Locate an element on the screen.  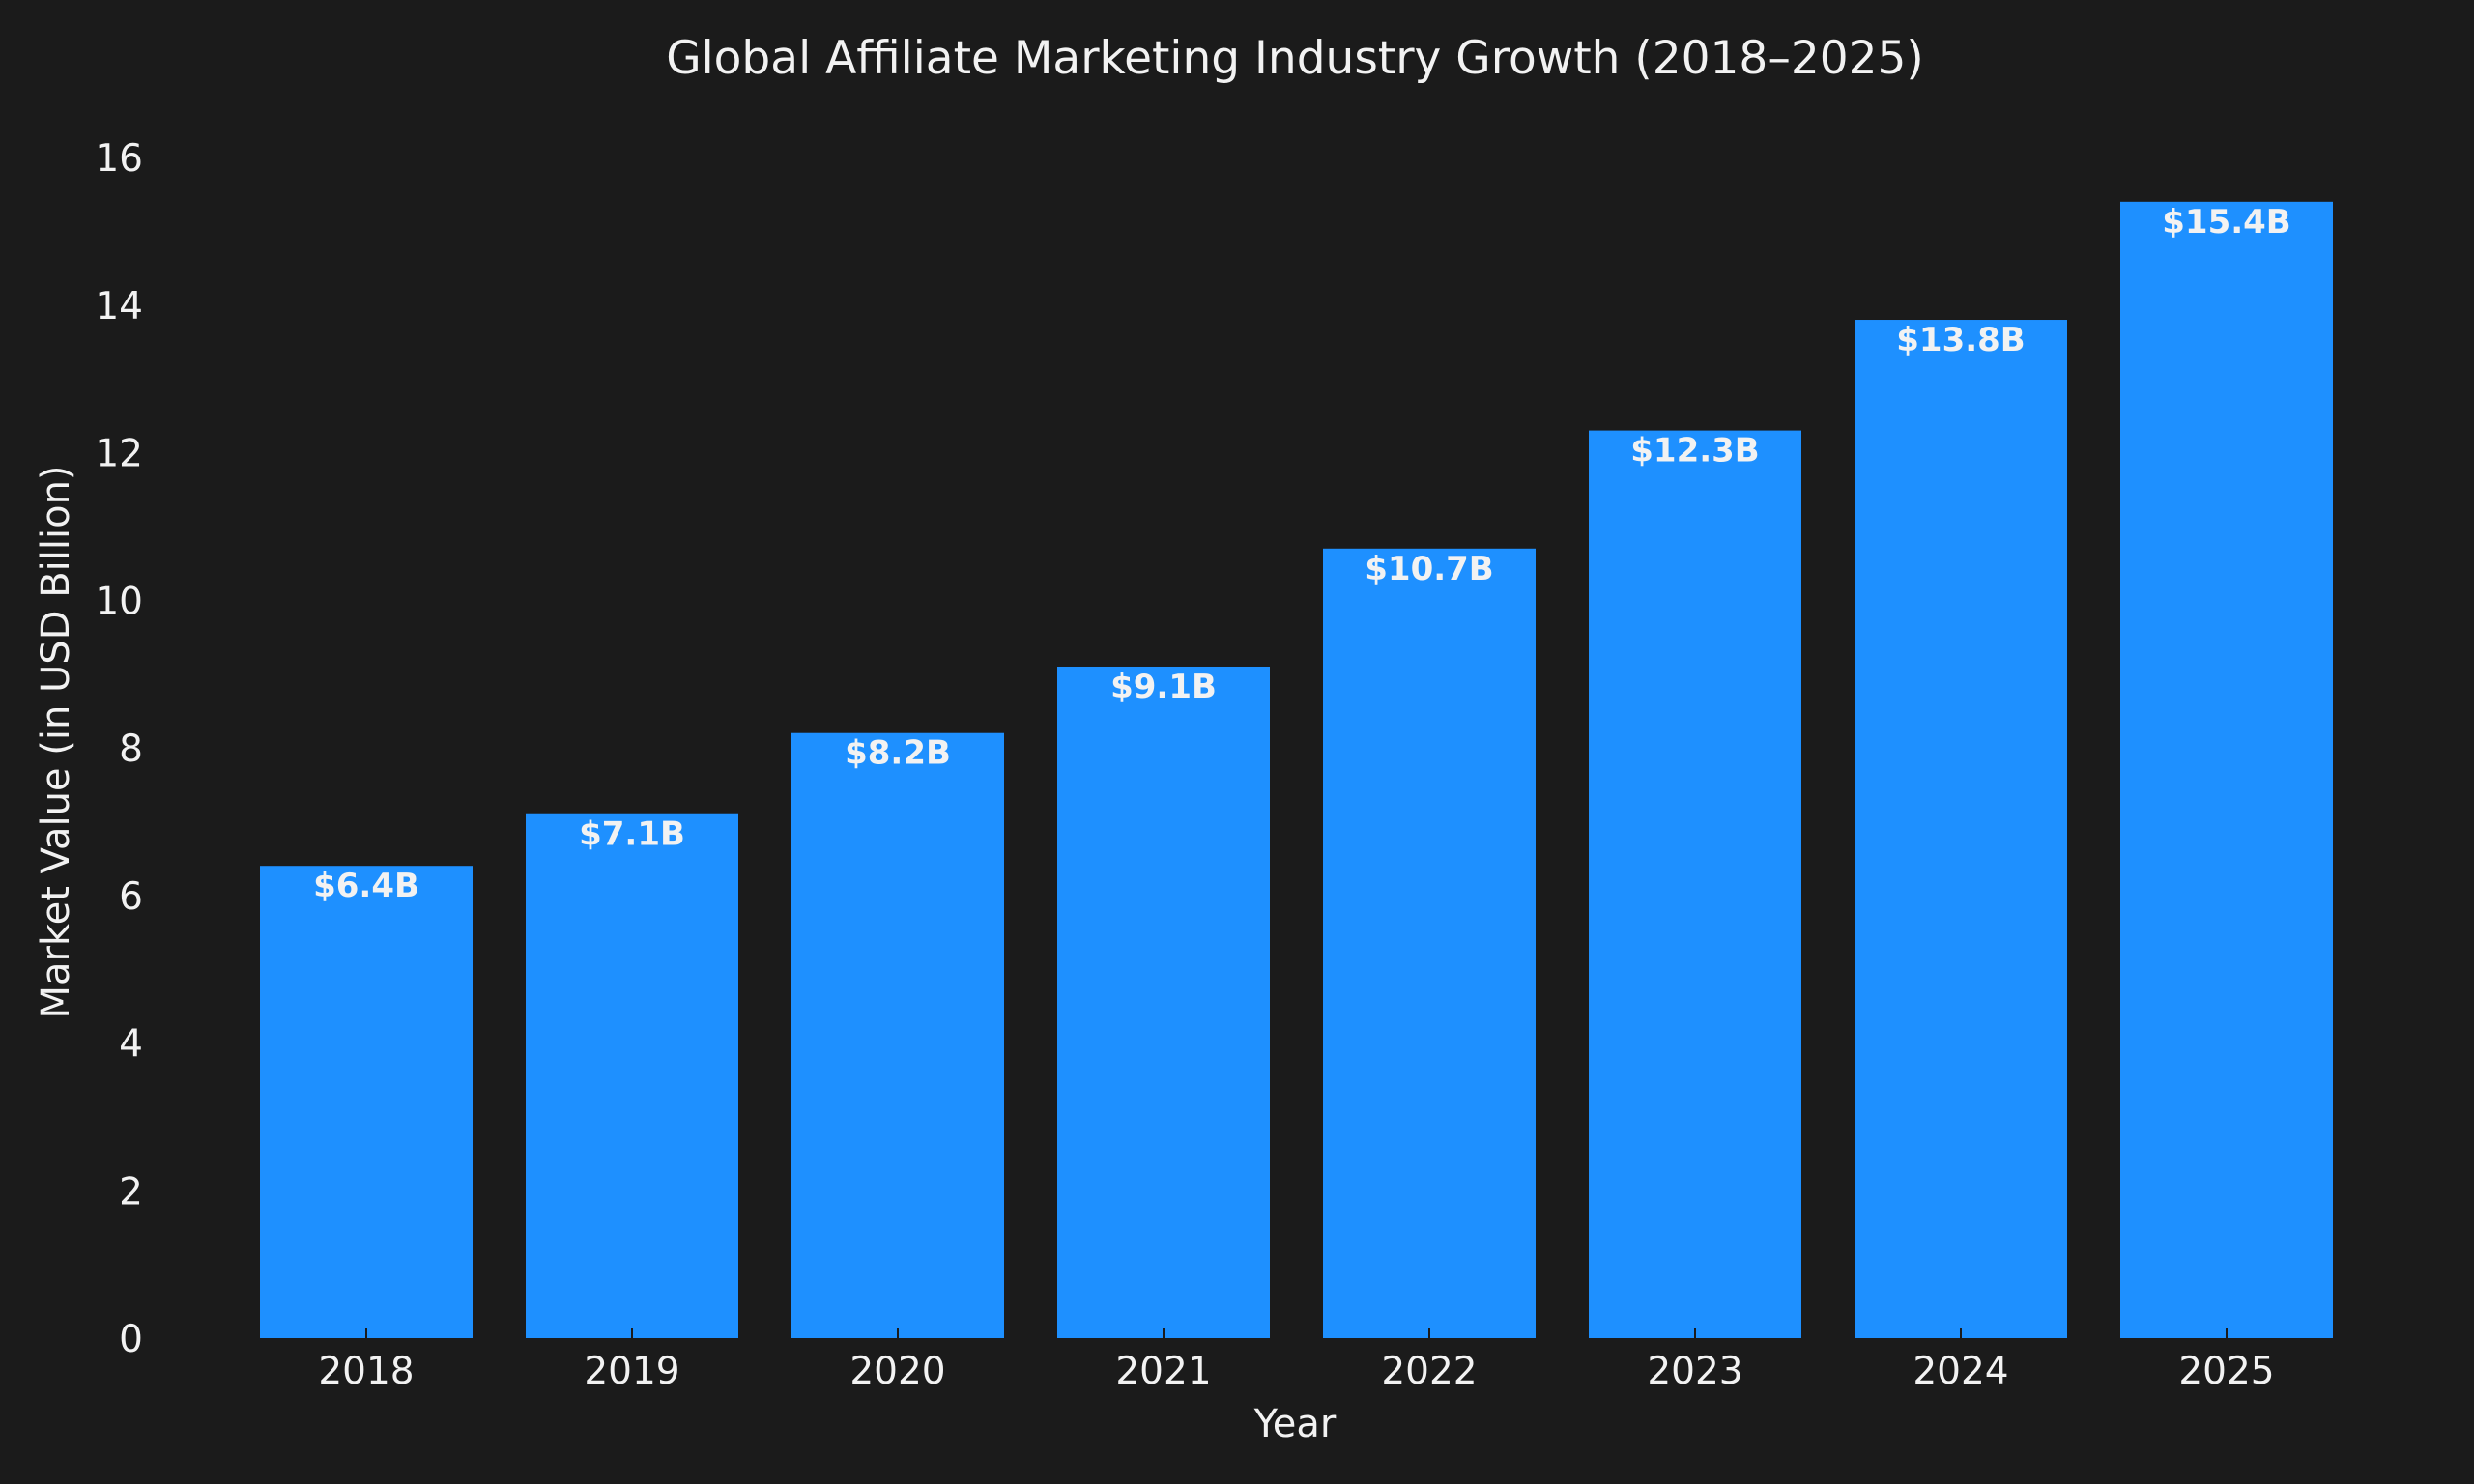
y-tick-label: 2 is located at coordinates (131, 1192).